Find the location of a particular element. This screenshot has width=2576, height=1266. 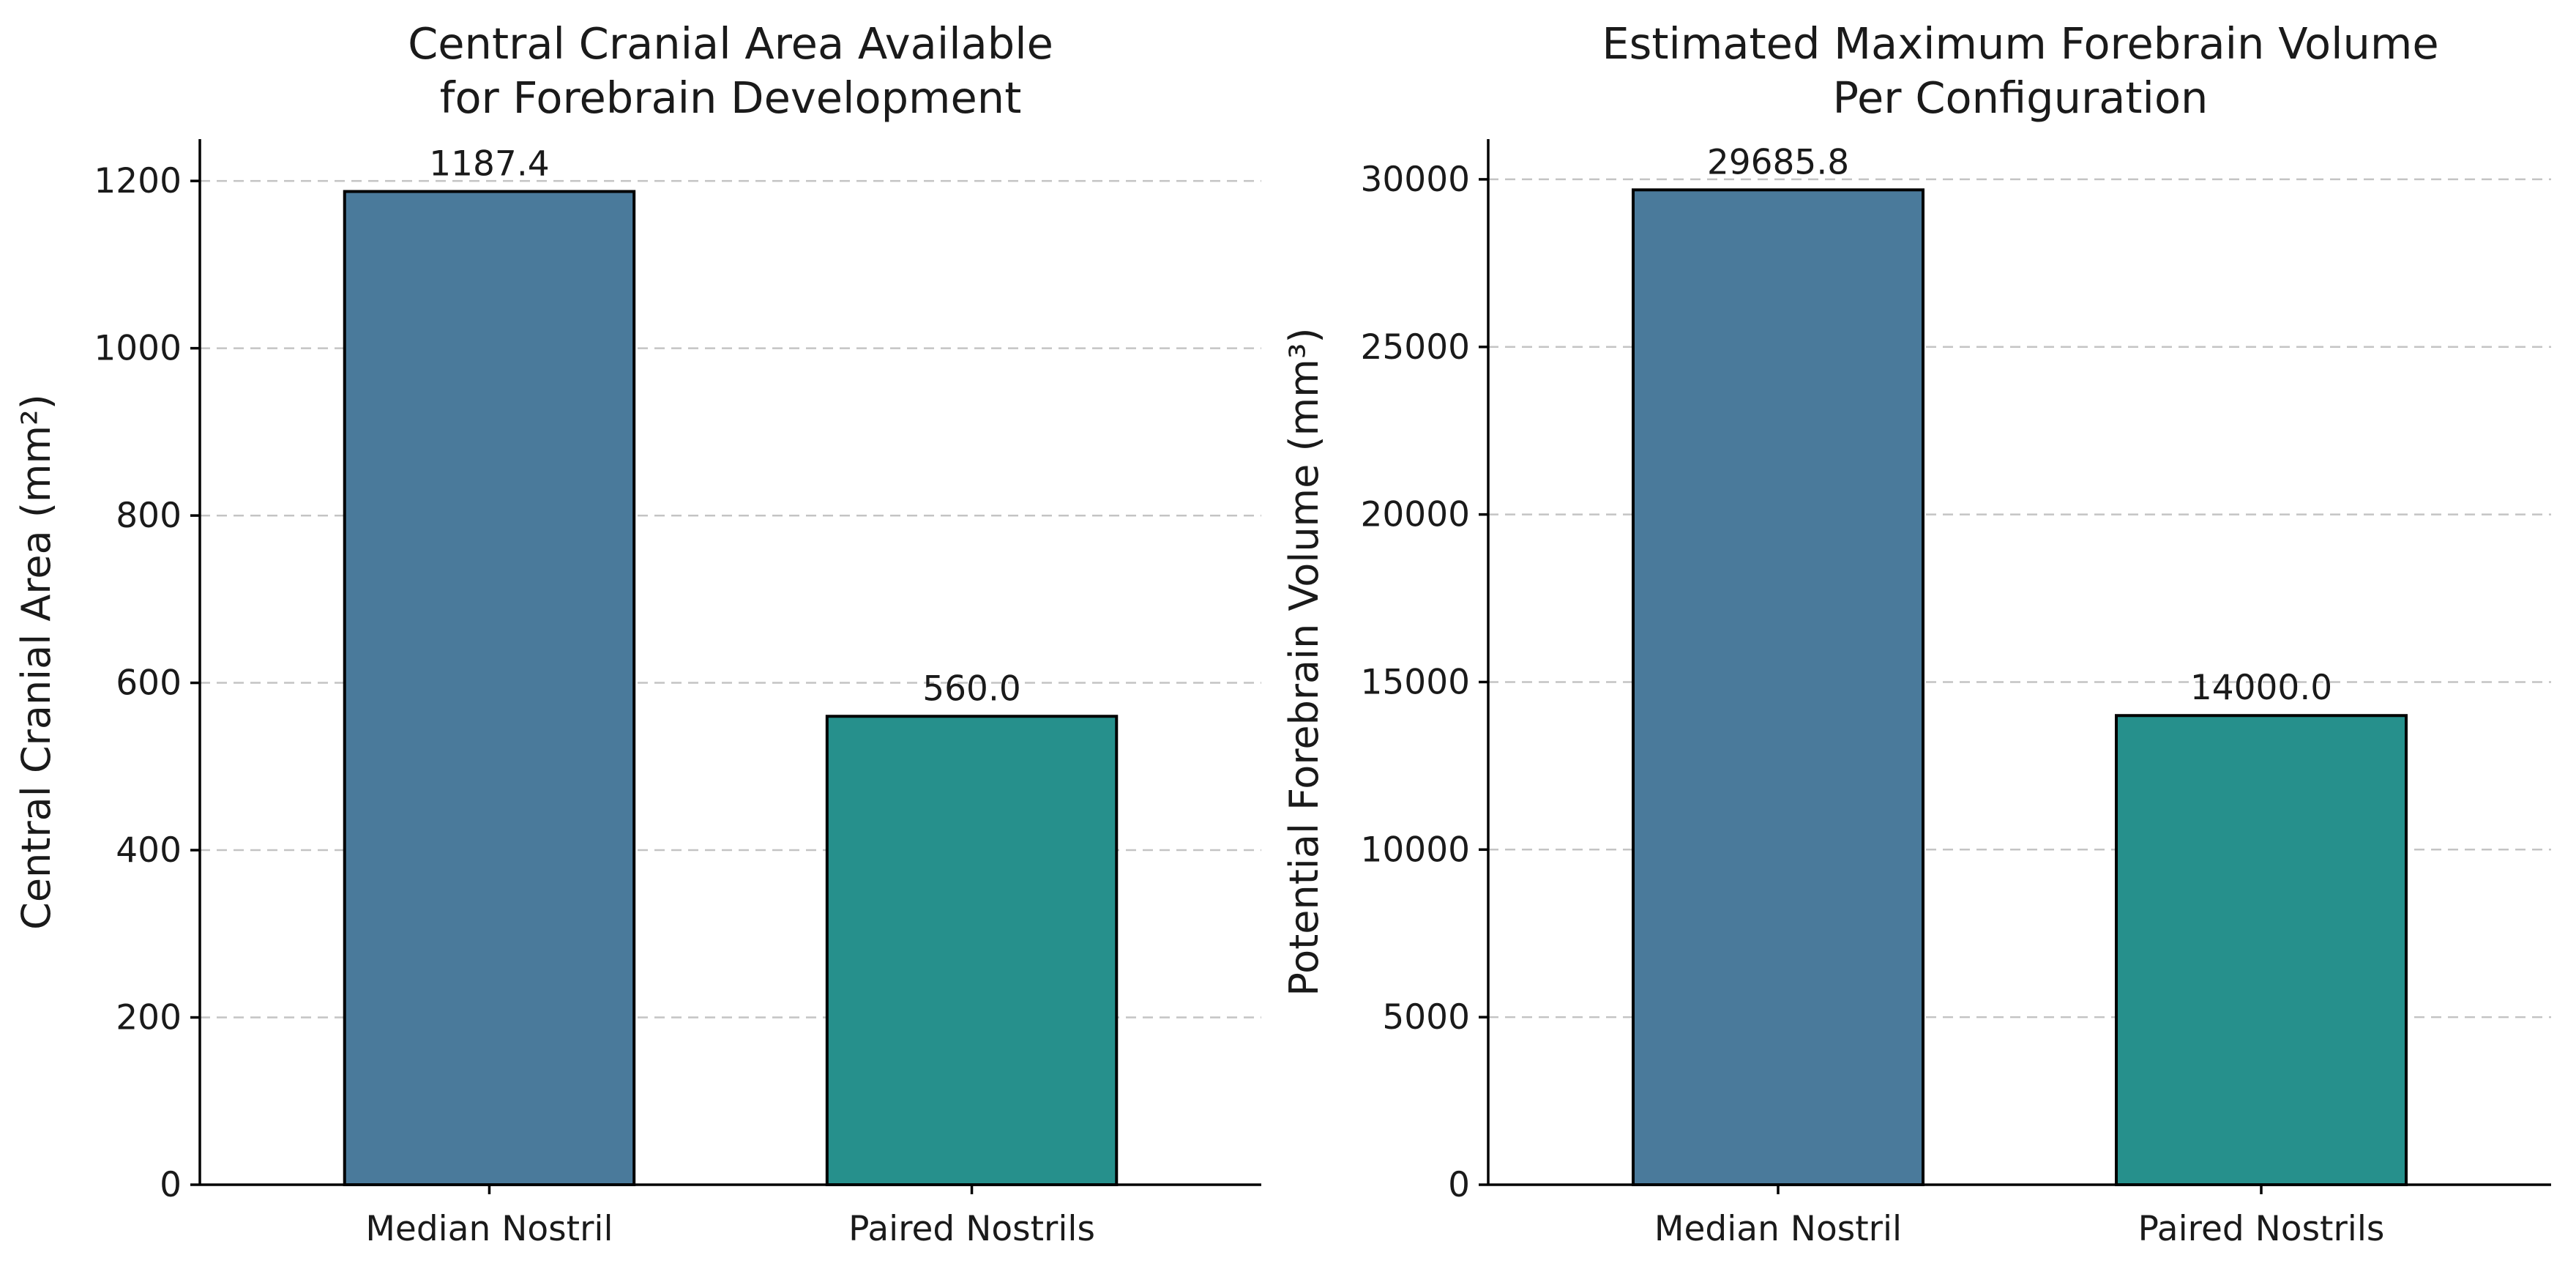

chart-title-line: for Forebrain Development is located at coordinates (731, 97).